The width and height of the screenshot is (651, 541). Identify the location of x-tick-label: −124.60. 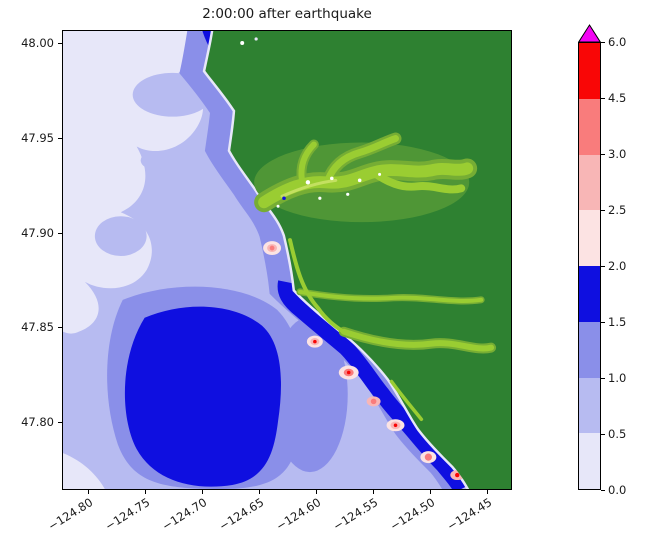
(298, 514).